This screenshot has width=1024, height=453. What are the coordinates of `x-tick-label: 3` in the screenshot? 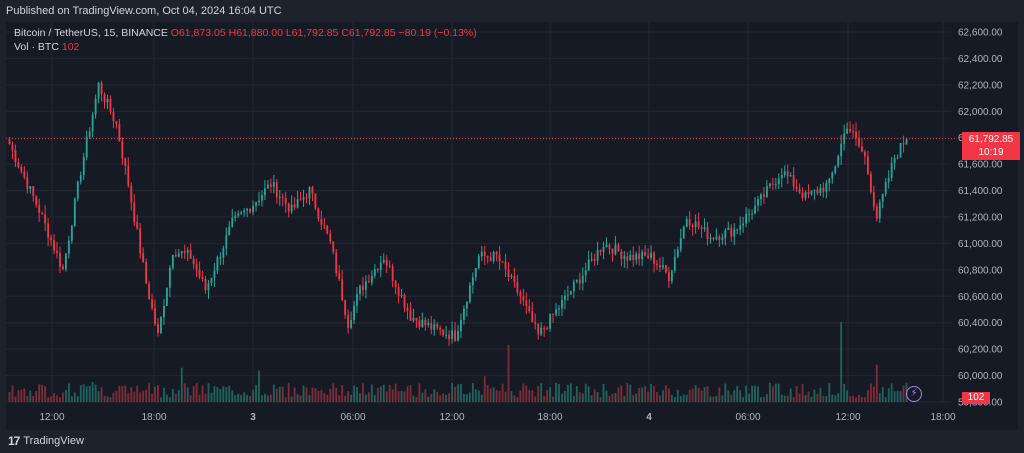 It's located at (253, 417).